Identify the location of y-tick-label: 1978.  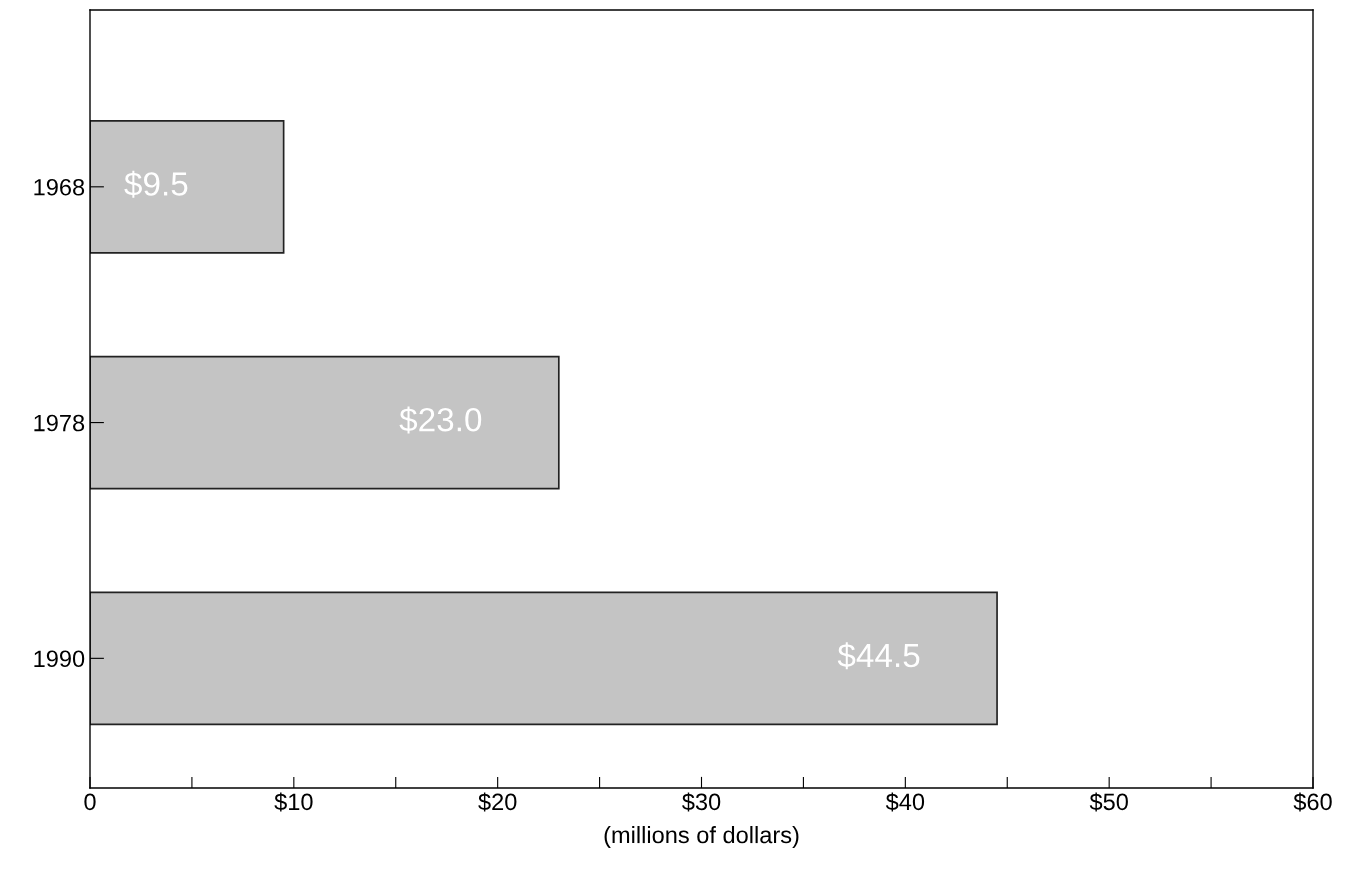
(59, 423).